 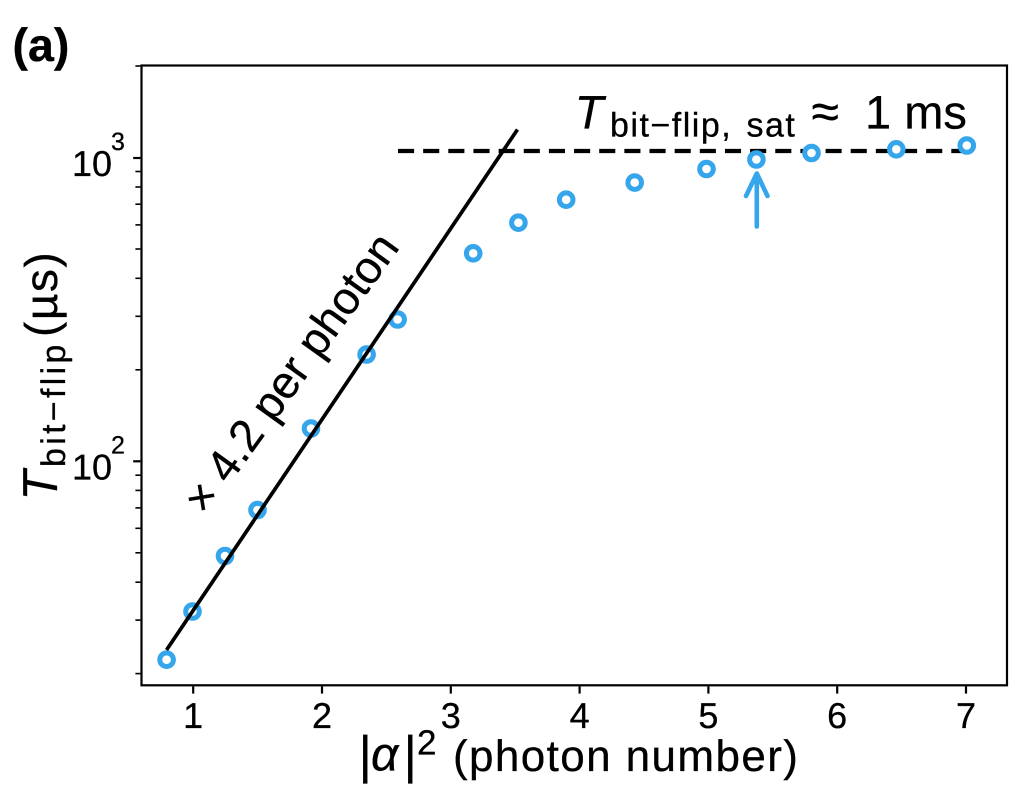 What do you see at coordinates (916, 112) in the screenshot?
I see `svg-text: 1 ms` at bounding box center [916, 112].